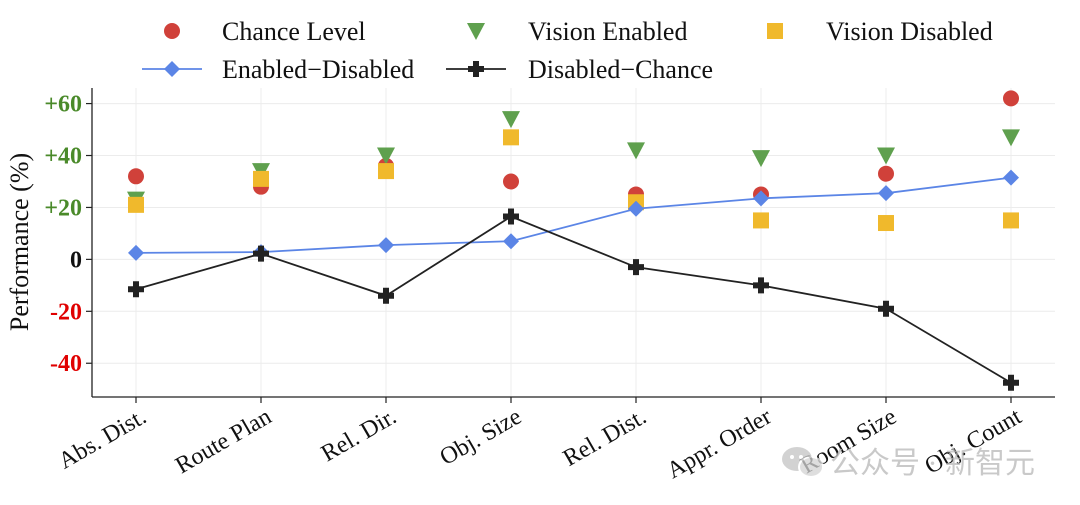 This screenshot has width=1080, height=505. Describe the element at coordinates (886, 173) in the screenshot. I see `point-chance-level-room-size` at that location.